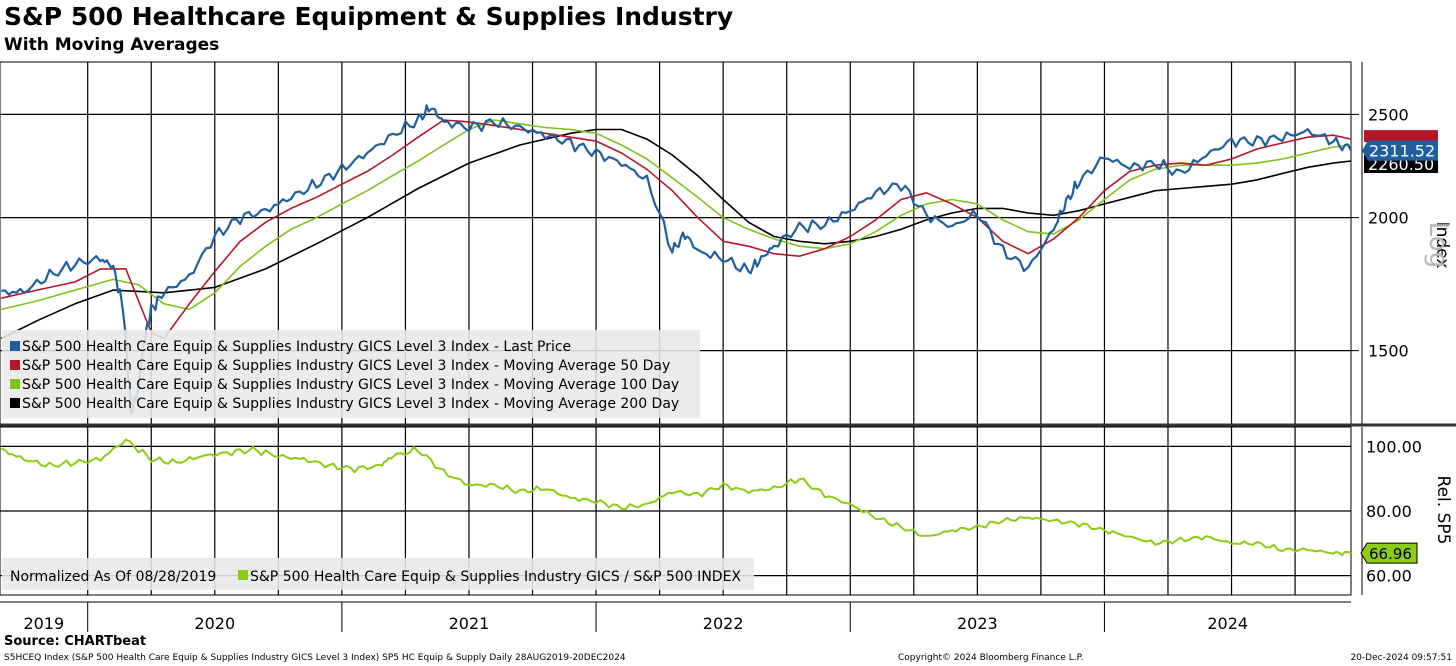 Image resolution: width=1456 pixels, height=666 pixels. I want to click on log-scale-label: Log, so click(1438, 245).